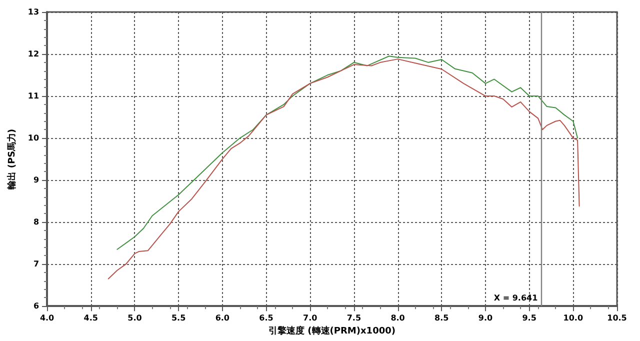  What do you see at coordinates (266, 318) in the screenshot?
I see `x-tick-label: 6.5` at bounding box center [266, 318].